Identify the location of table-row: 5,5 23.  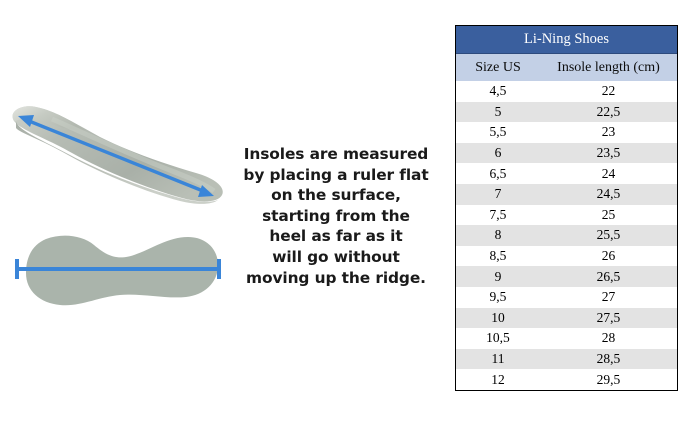
(566, 132).